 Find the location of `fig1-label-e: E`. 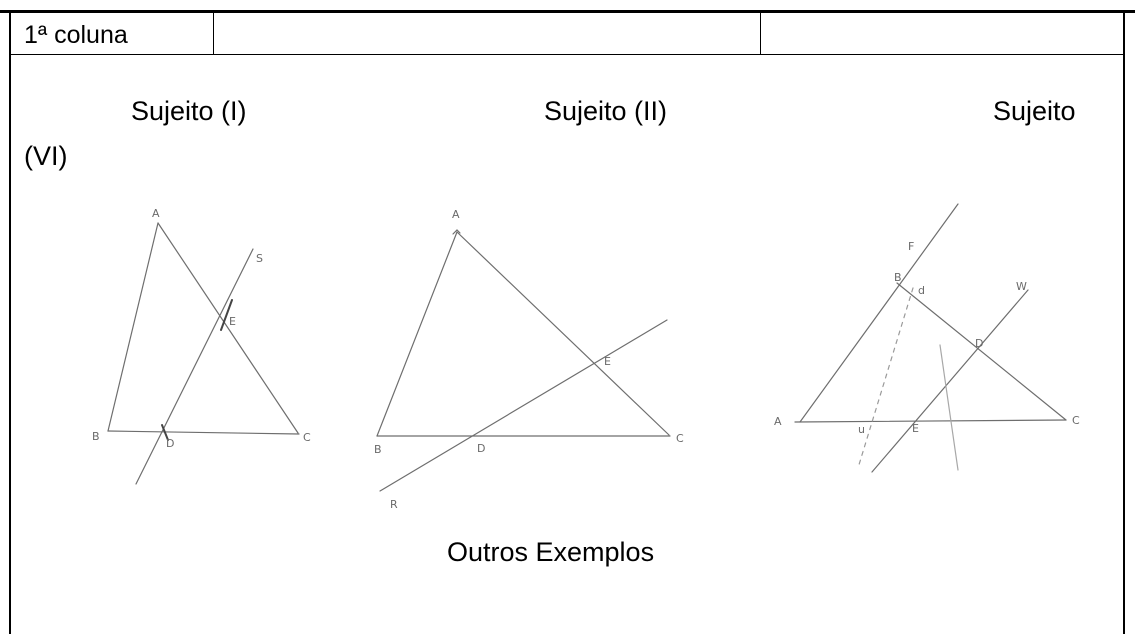

fig1-label-e: E is located at coordinates (232, 321).